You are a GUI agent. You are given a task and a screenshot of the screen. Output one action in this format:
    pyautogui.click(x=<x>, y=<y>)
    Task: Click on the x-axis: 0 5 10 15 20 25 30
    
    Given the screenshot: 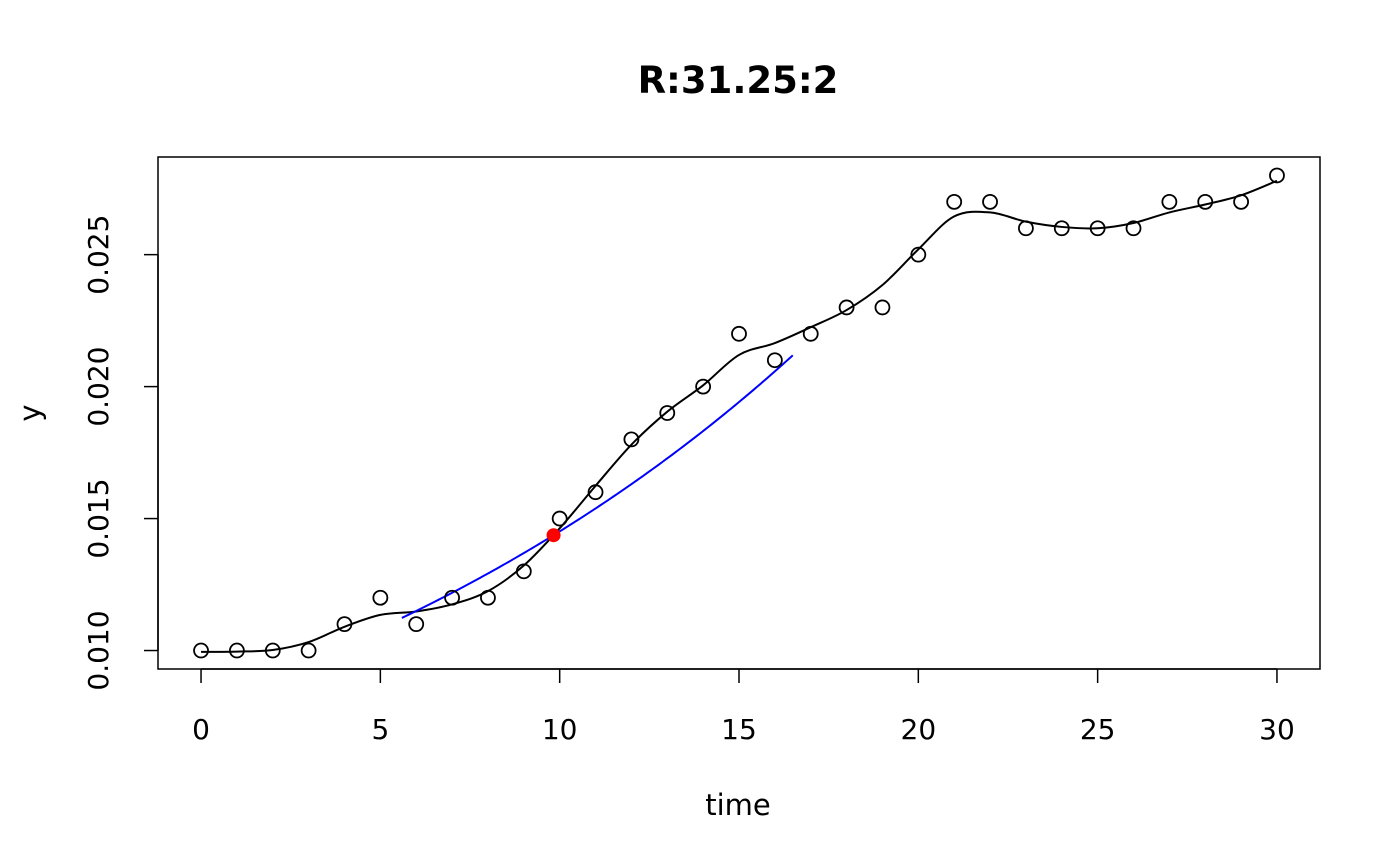 What is the action you would take?
    pyautogui.click(x=743, y=707)
    